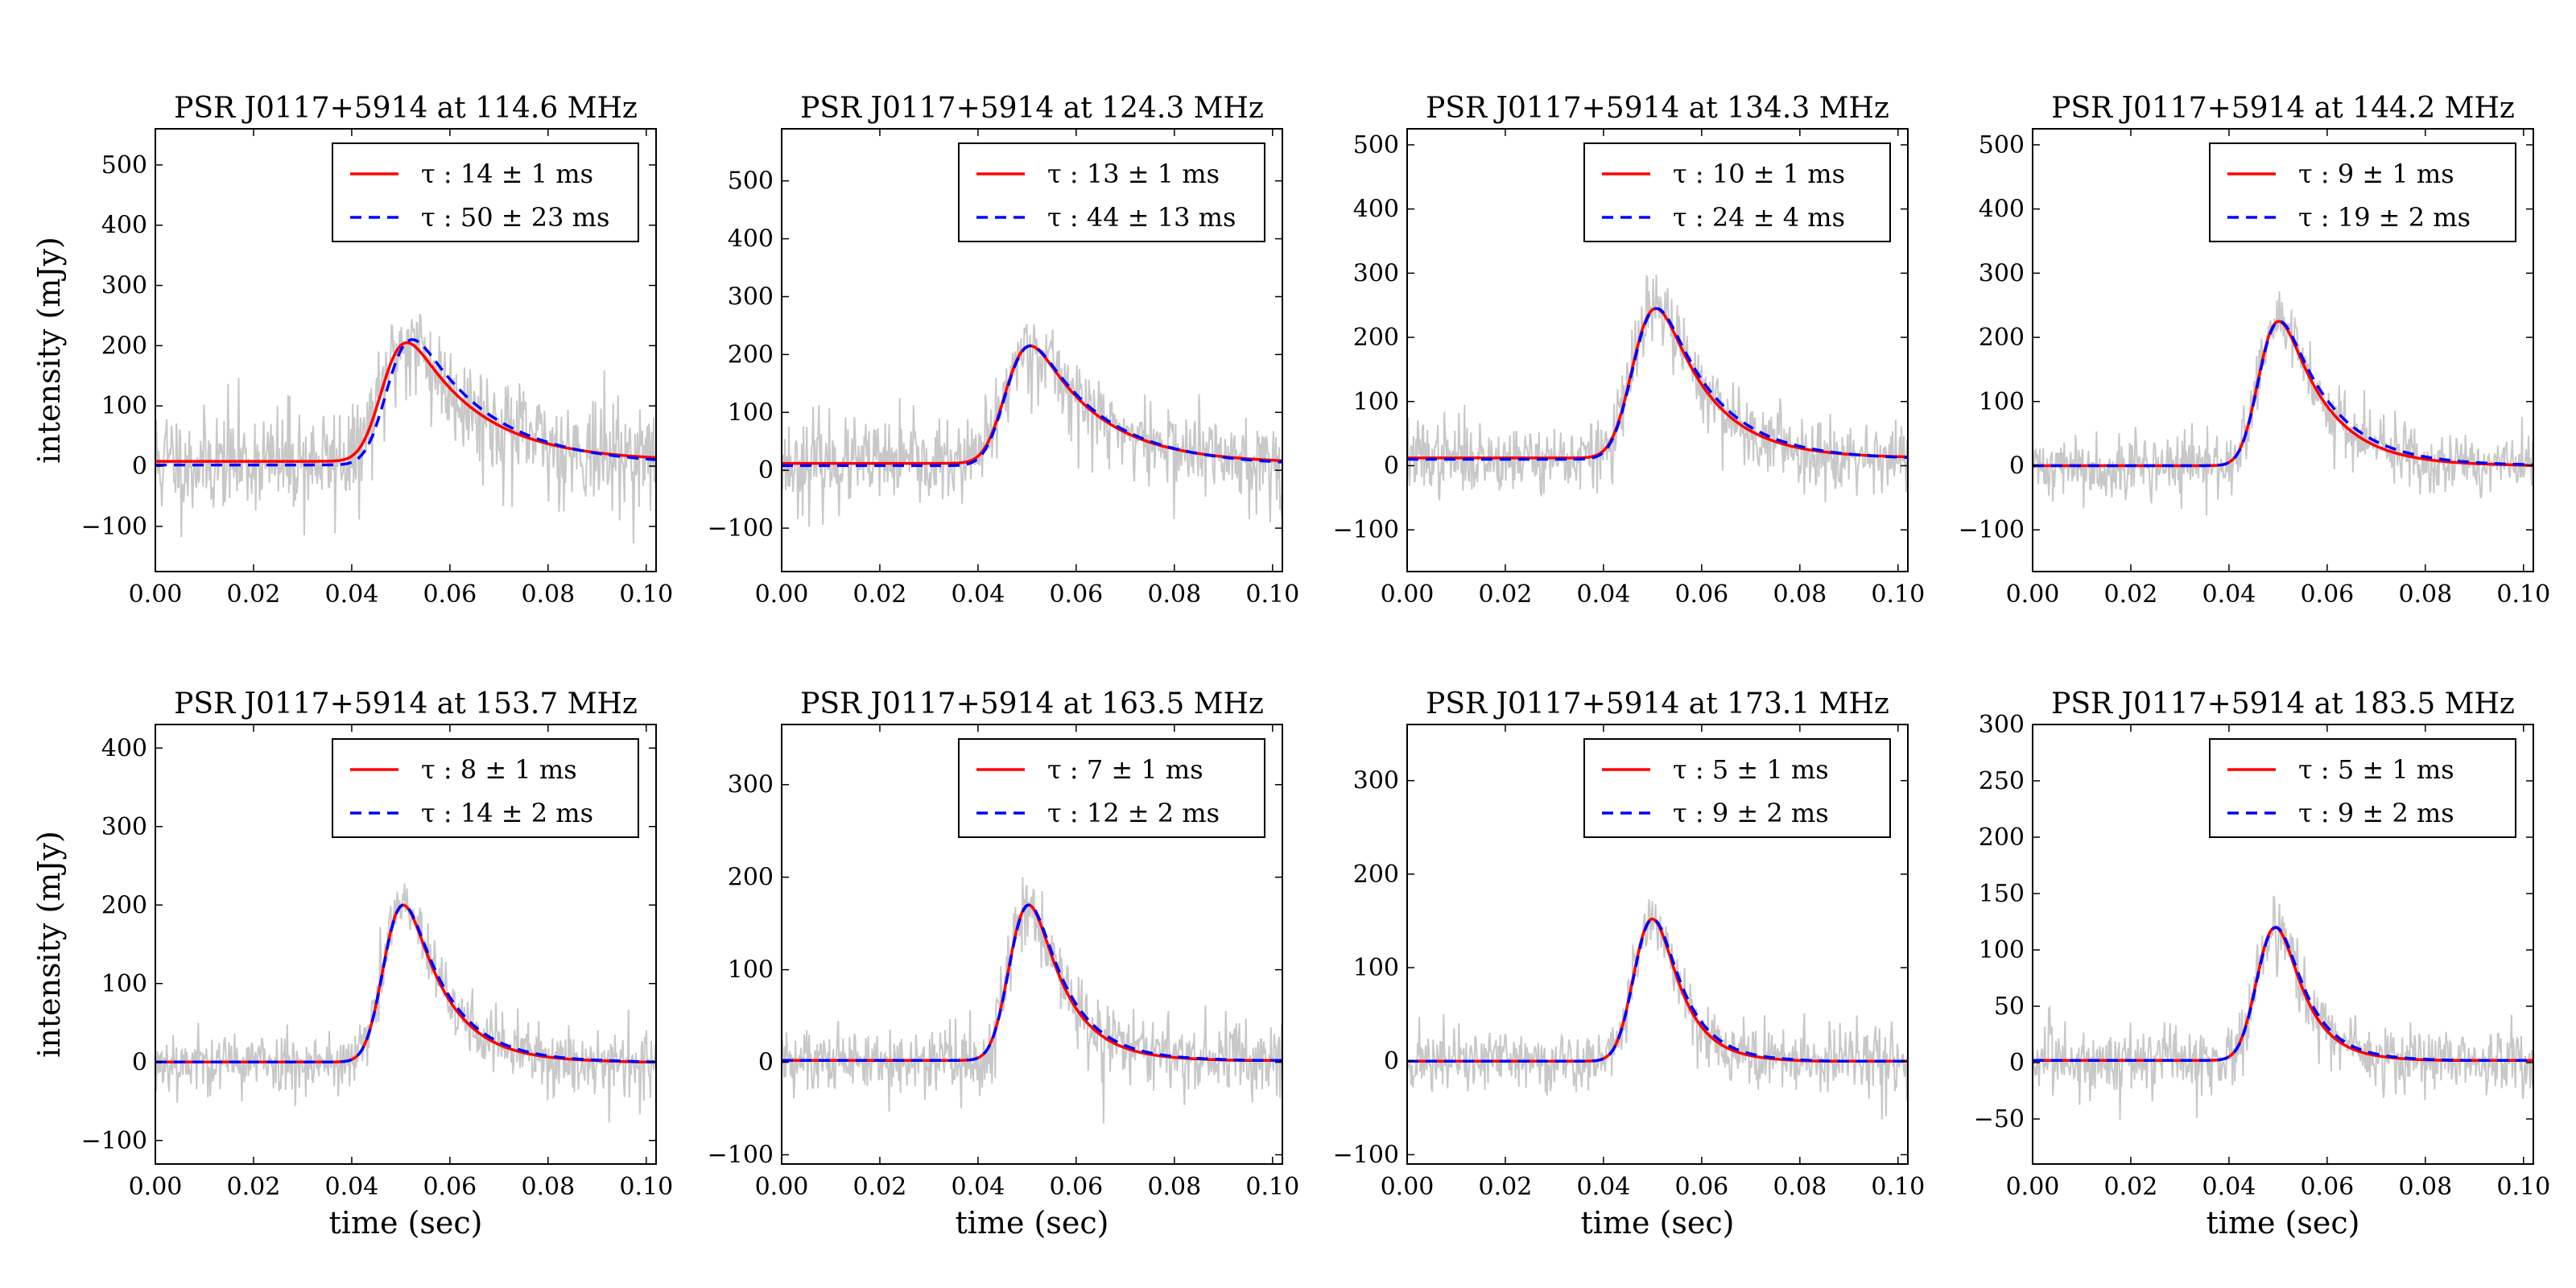  I want to click on legend-label: τ : 8 ± 1 ms, so click(499, 769).